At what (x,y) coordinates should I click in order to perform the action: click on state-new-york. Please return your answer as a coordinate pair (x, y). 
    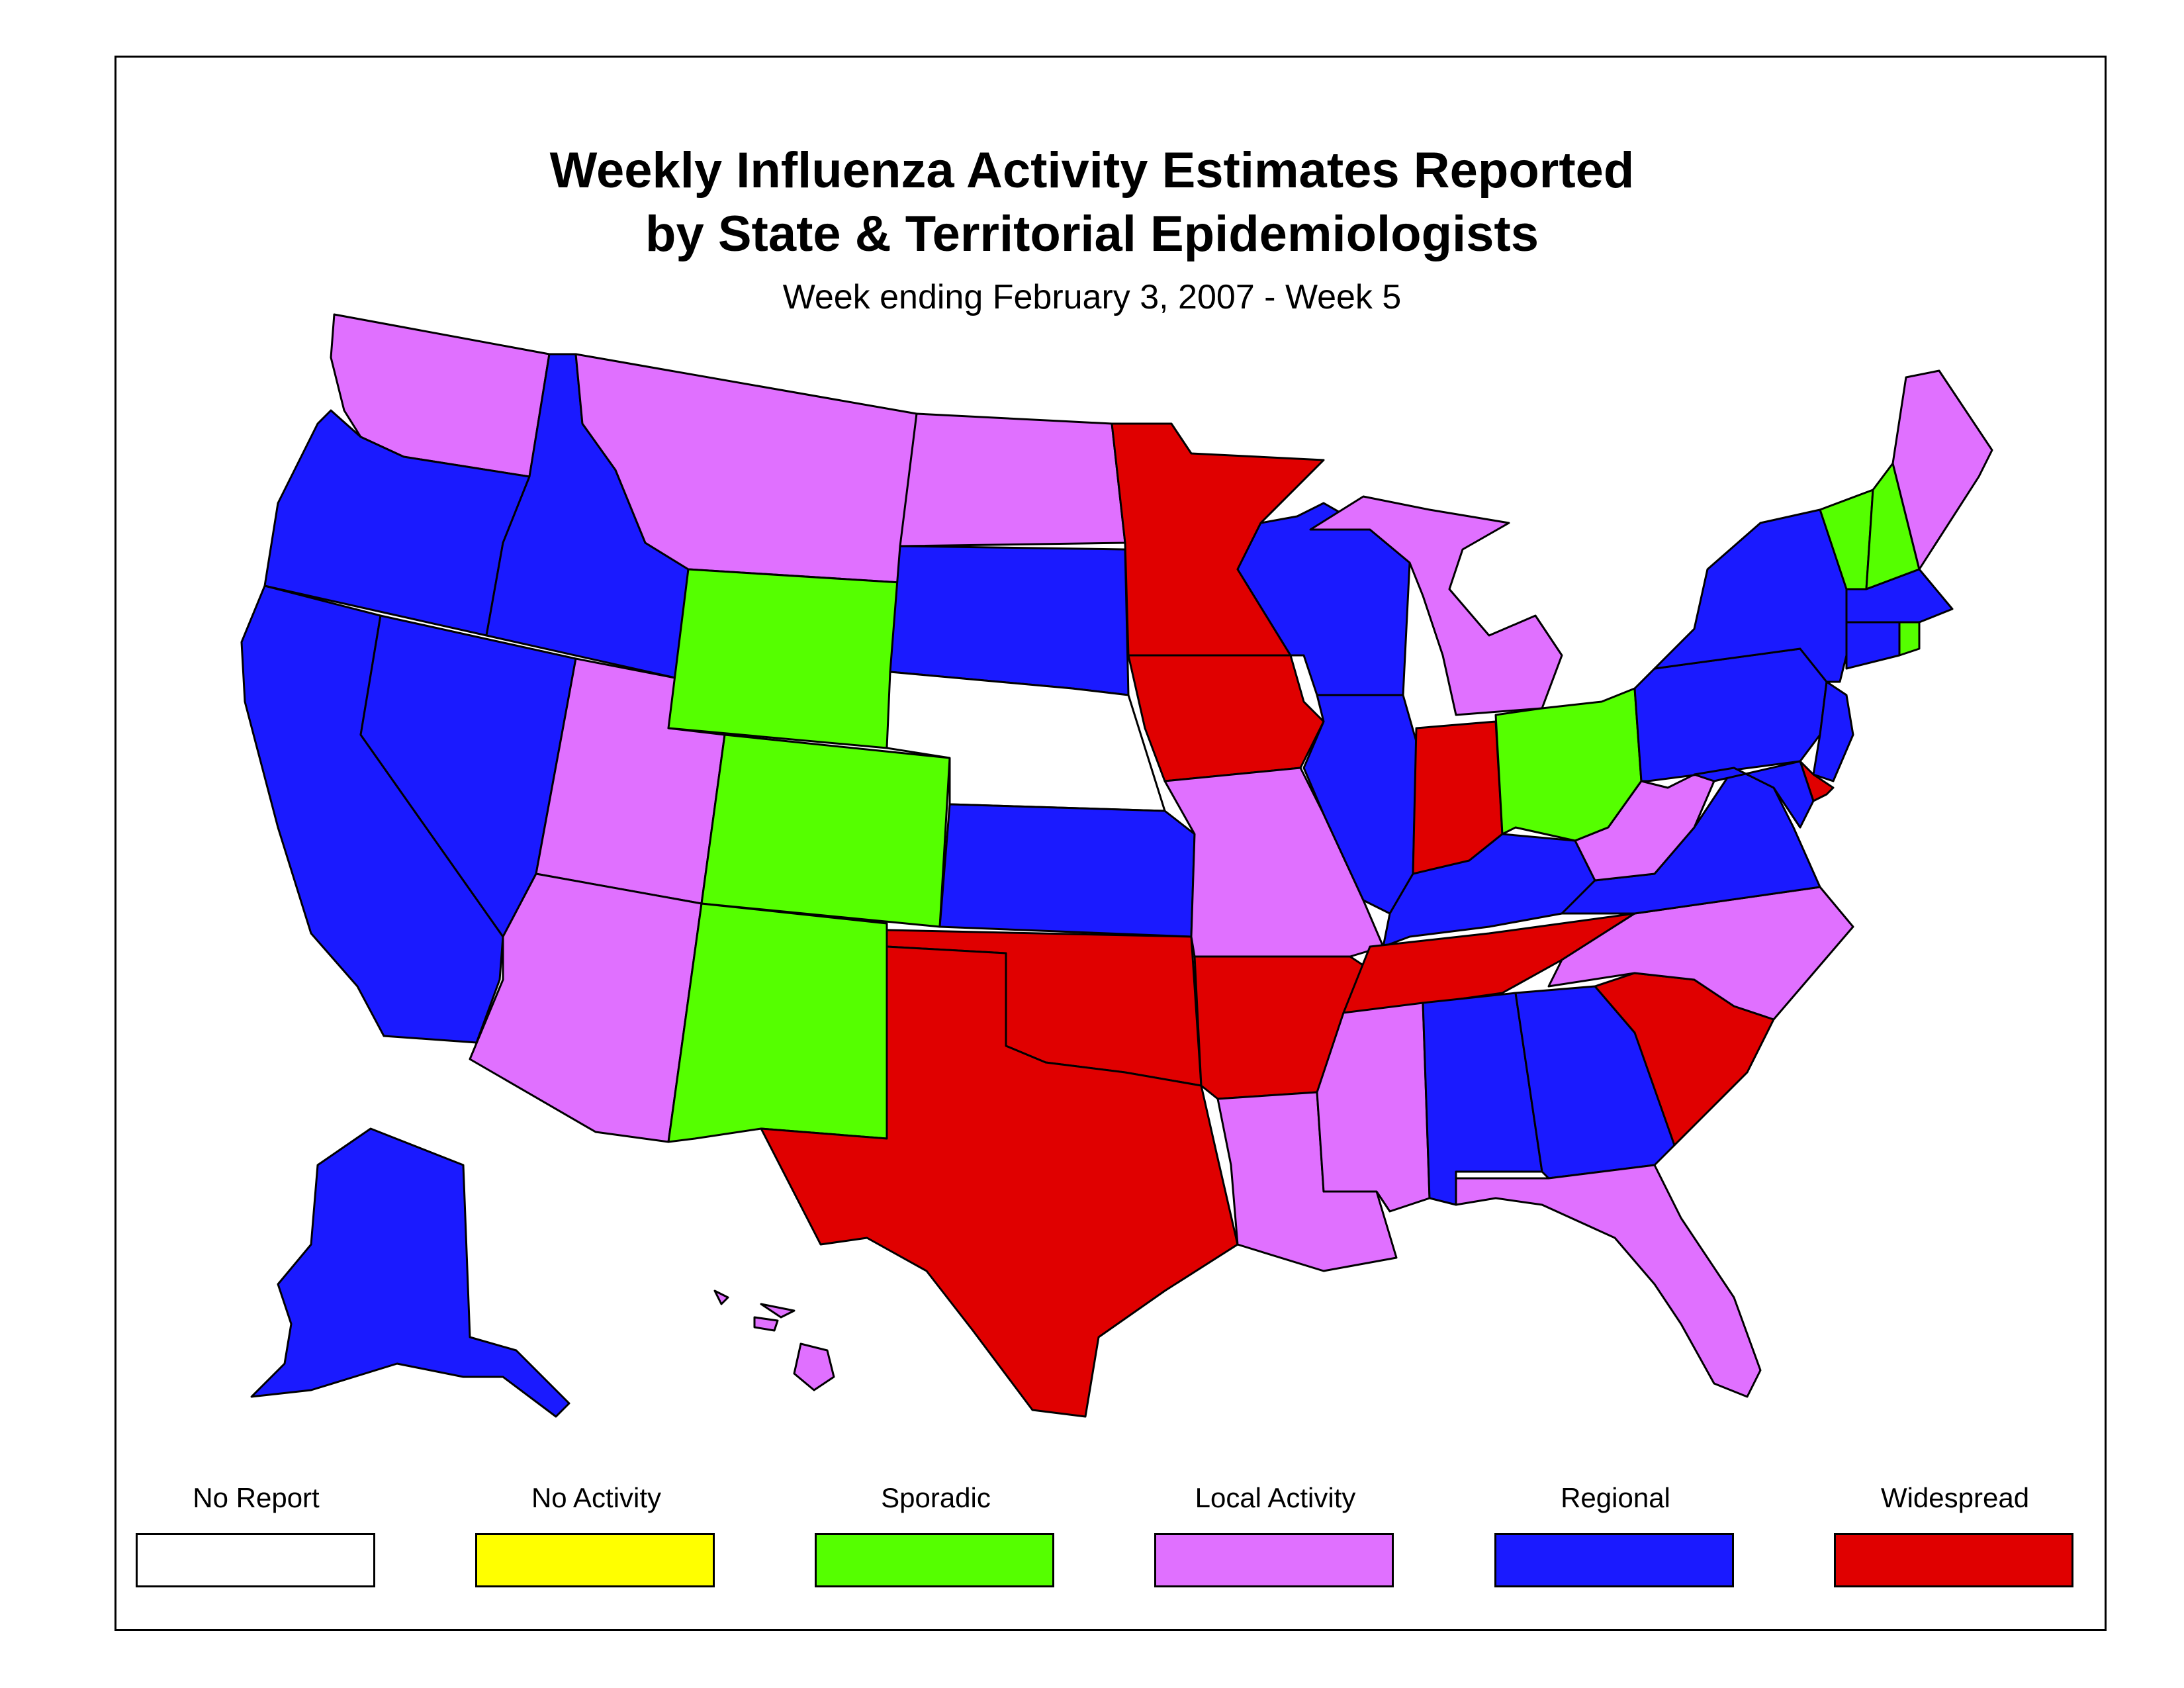
    Looking at the image, I should click on (1750, 595).